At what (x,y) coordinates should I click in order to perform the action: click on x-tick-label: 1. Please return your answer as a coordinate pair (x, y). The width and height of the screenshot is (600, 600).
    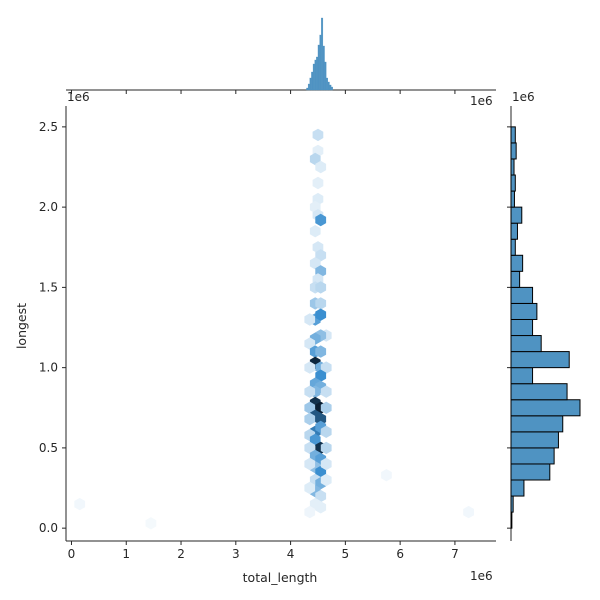
    Looking at the image, I should click on (126, 554).